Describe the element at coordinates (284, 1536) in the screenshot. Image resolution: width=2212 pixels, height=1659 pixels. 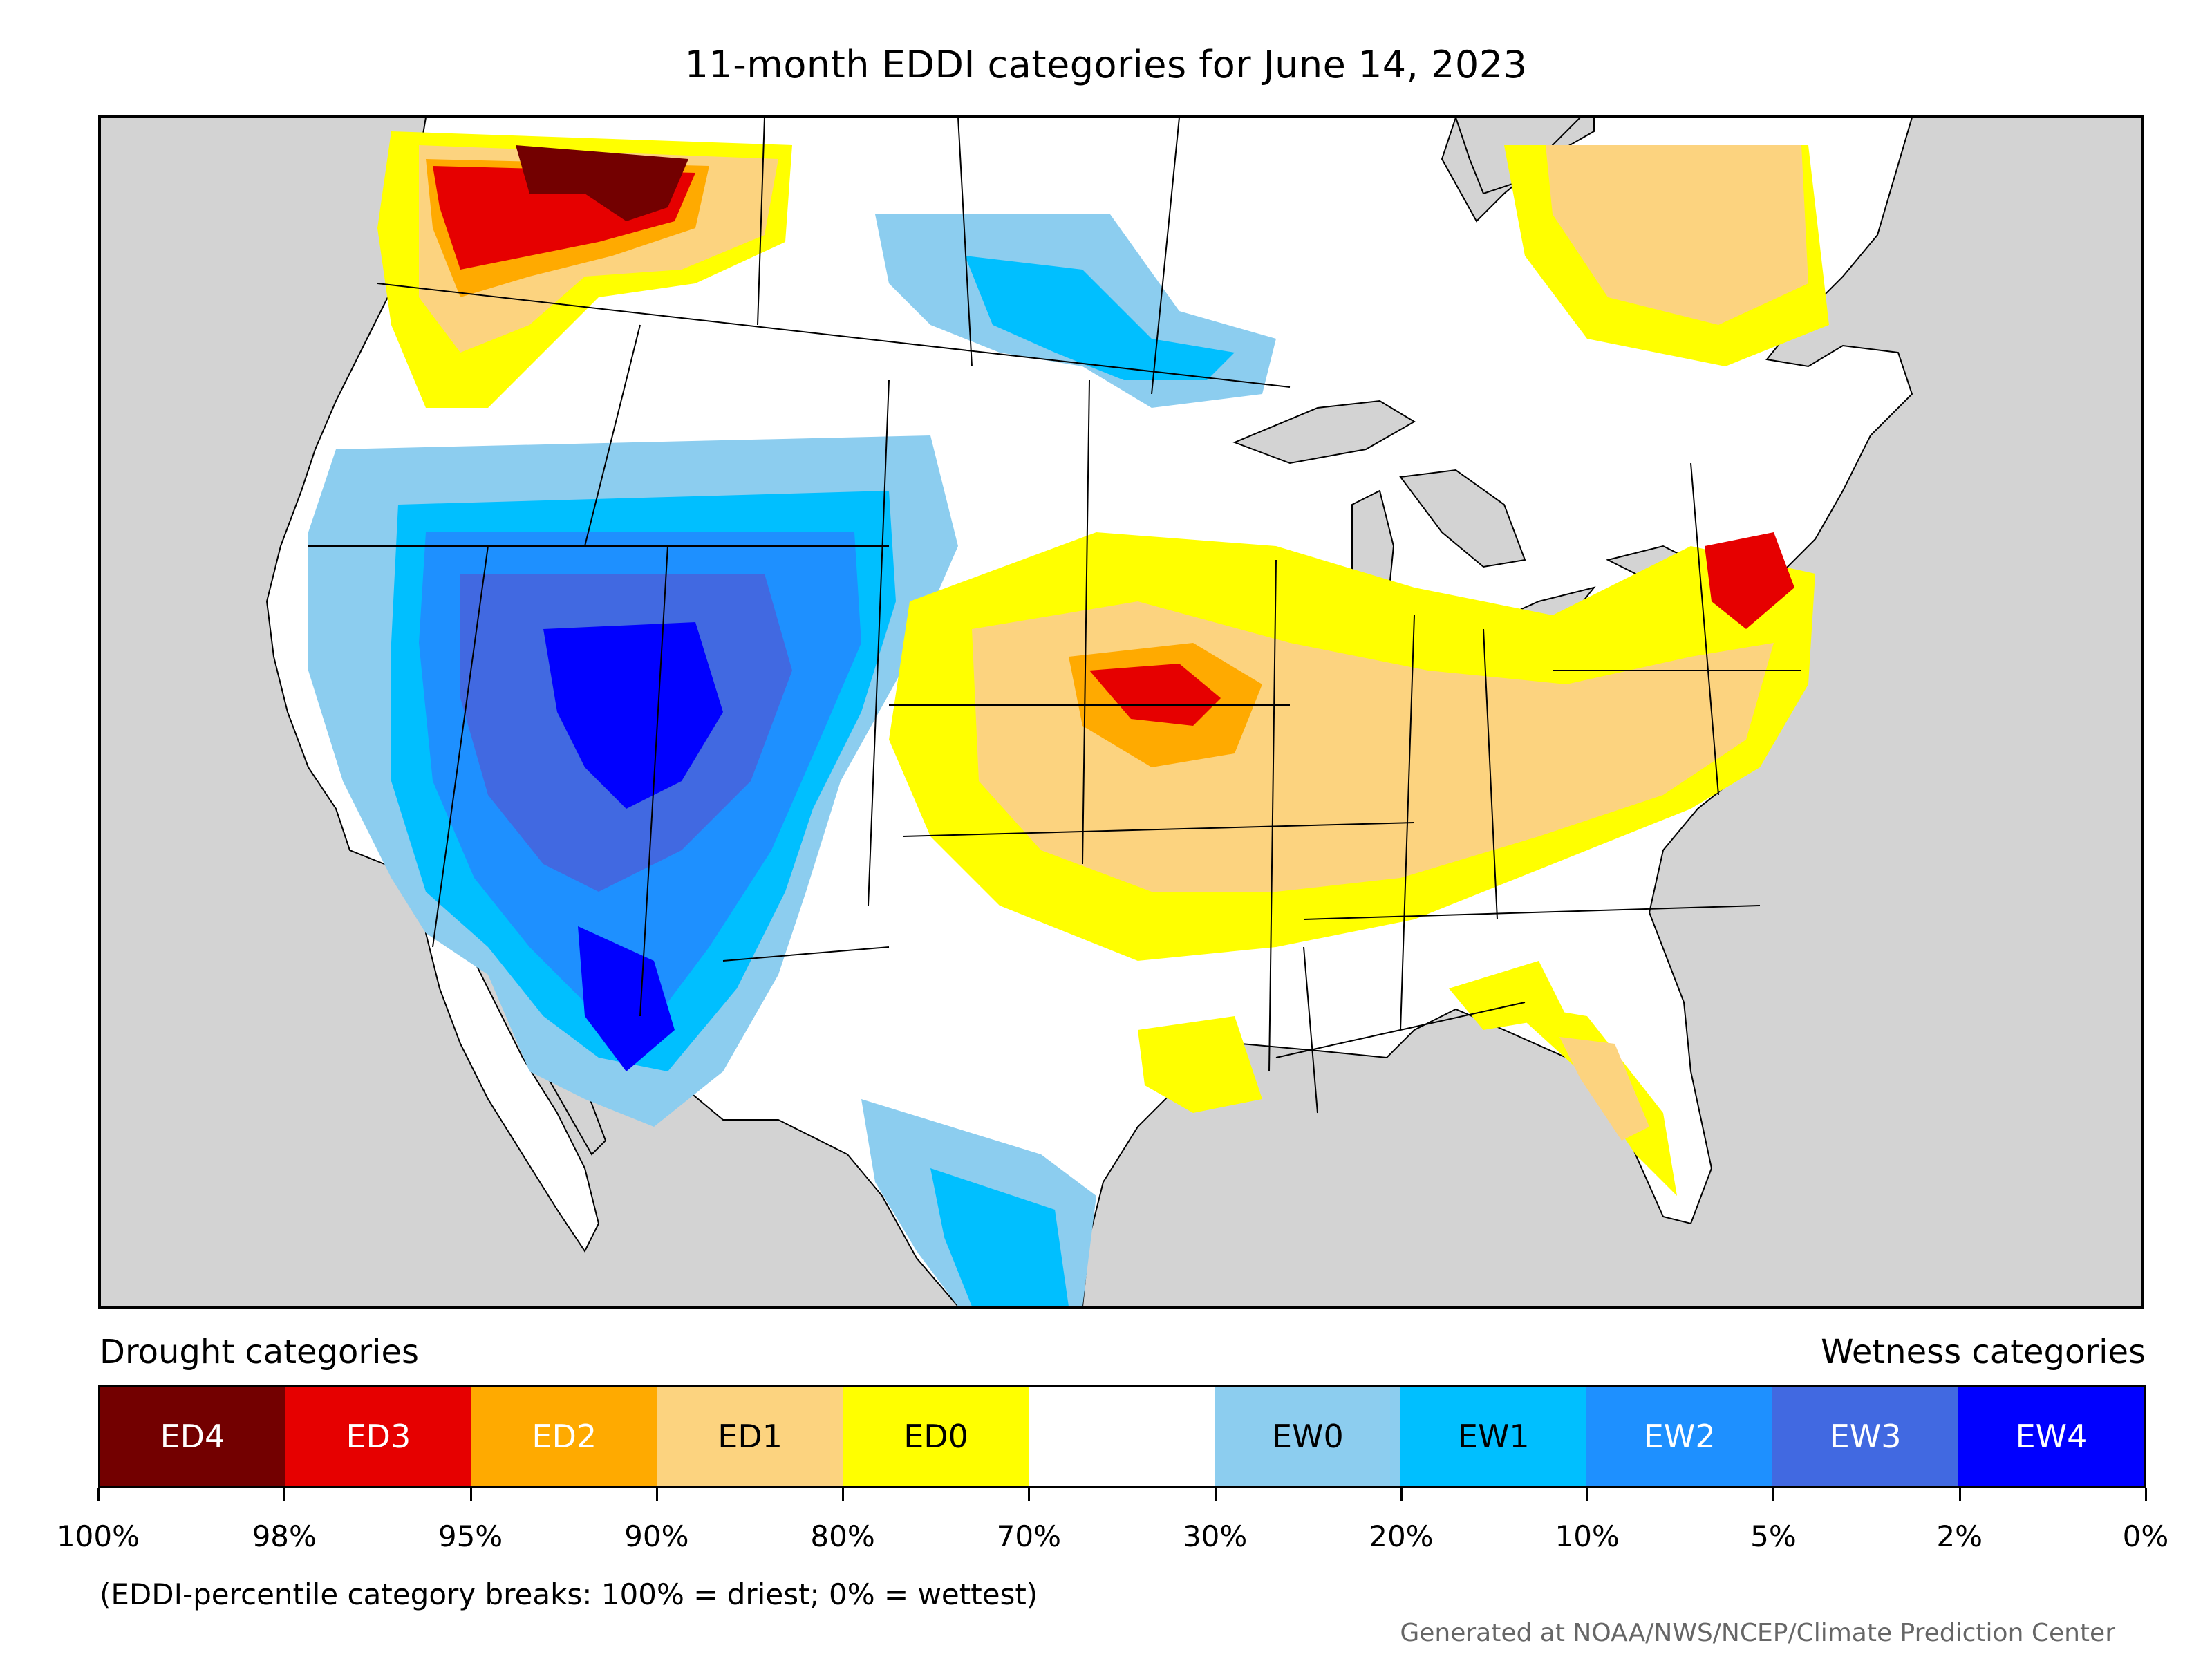
I see `tick-label: 98%` at that location.